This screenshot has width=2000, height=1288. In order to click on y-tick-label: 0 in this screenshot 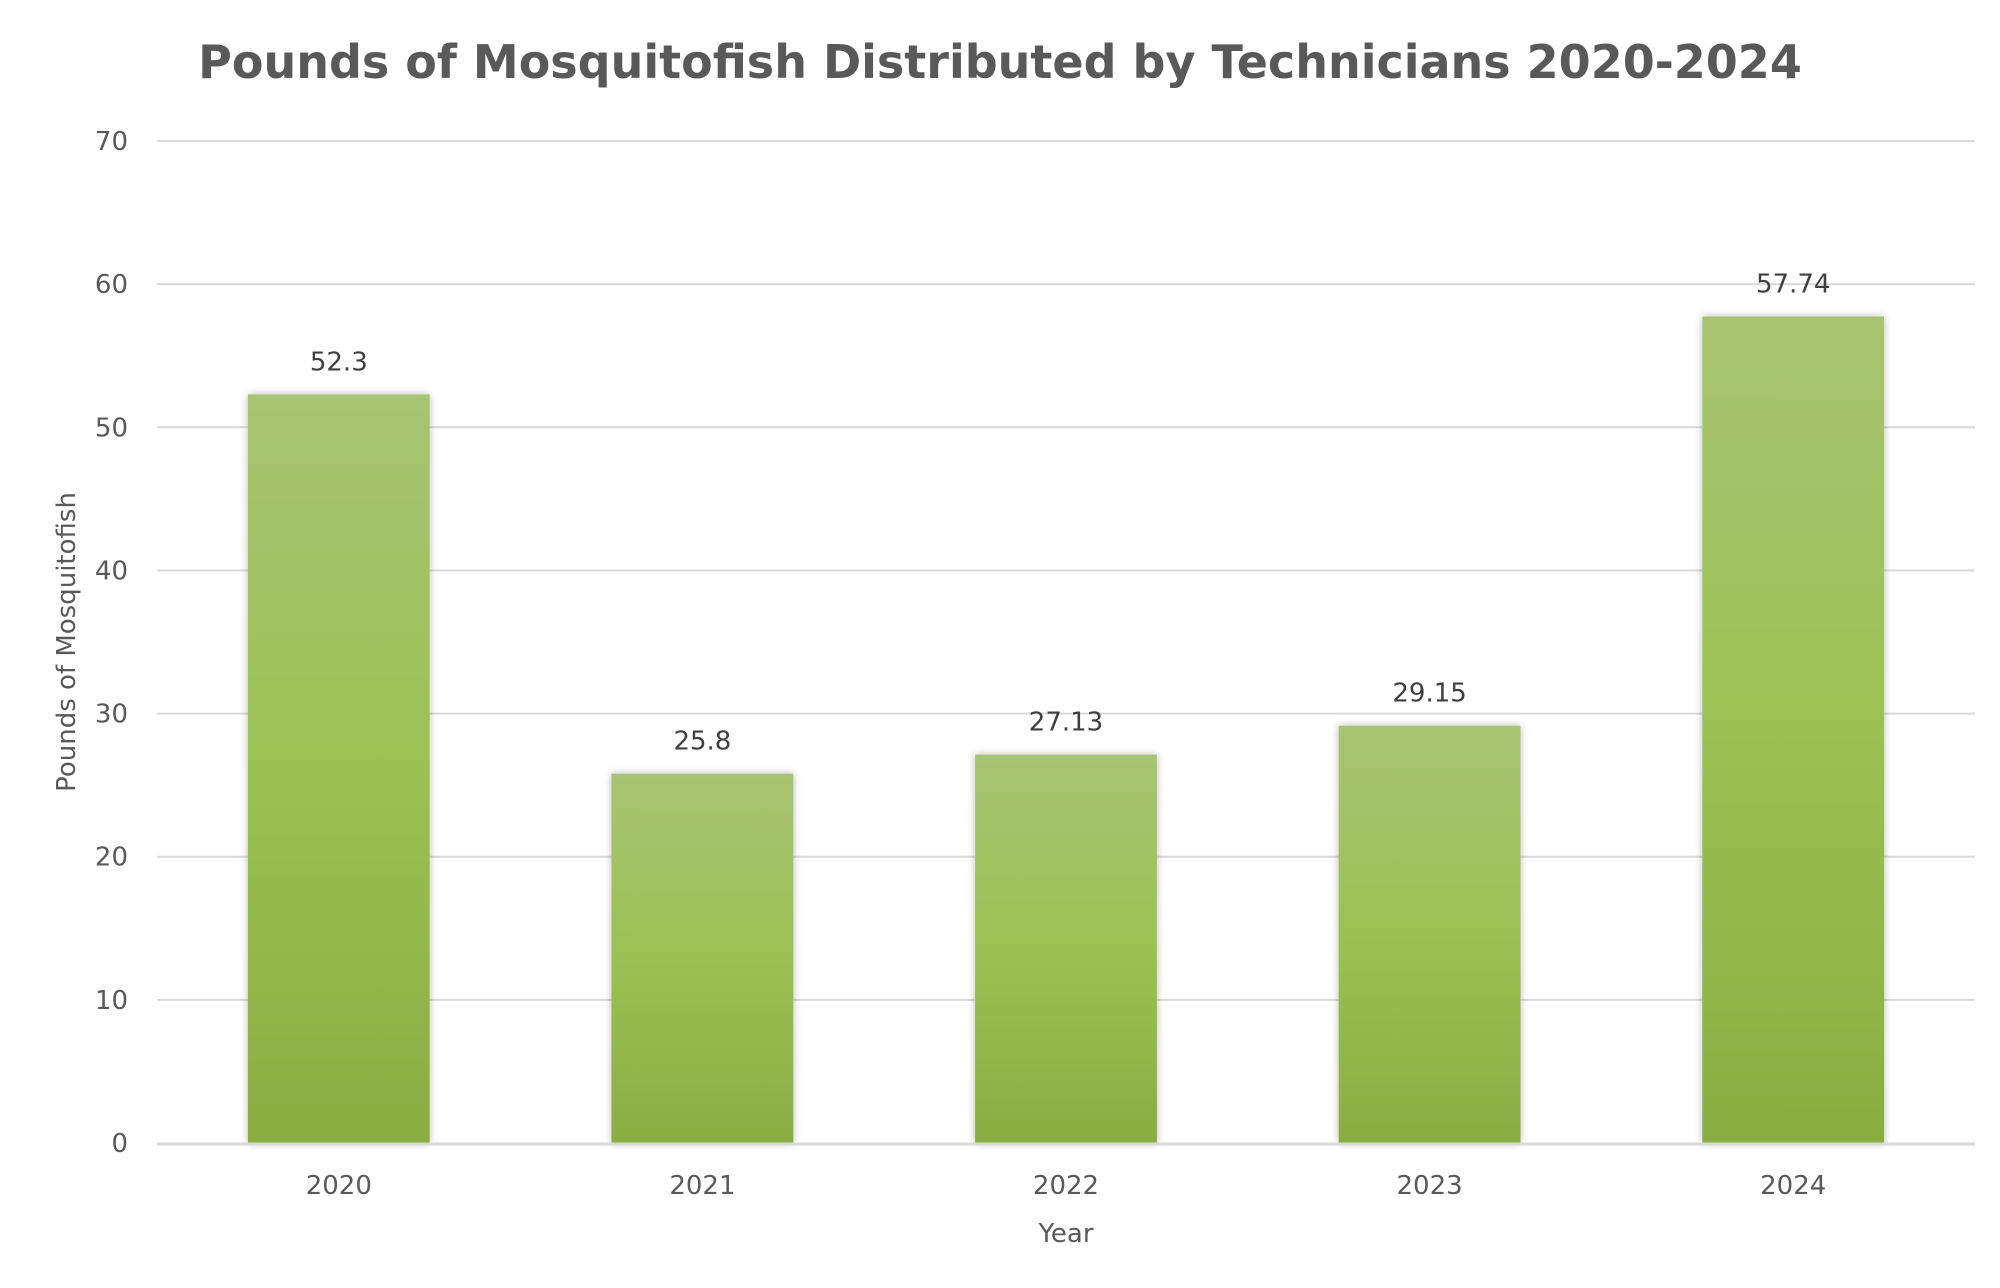, I will do `click(119, 1144)`.